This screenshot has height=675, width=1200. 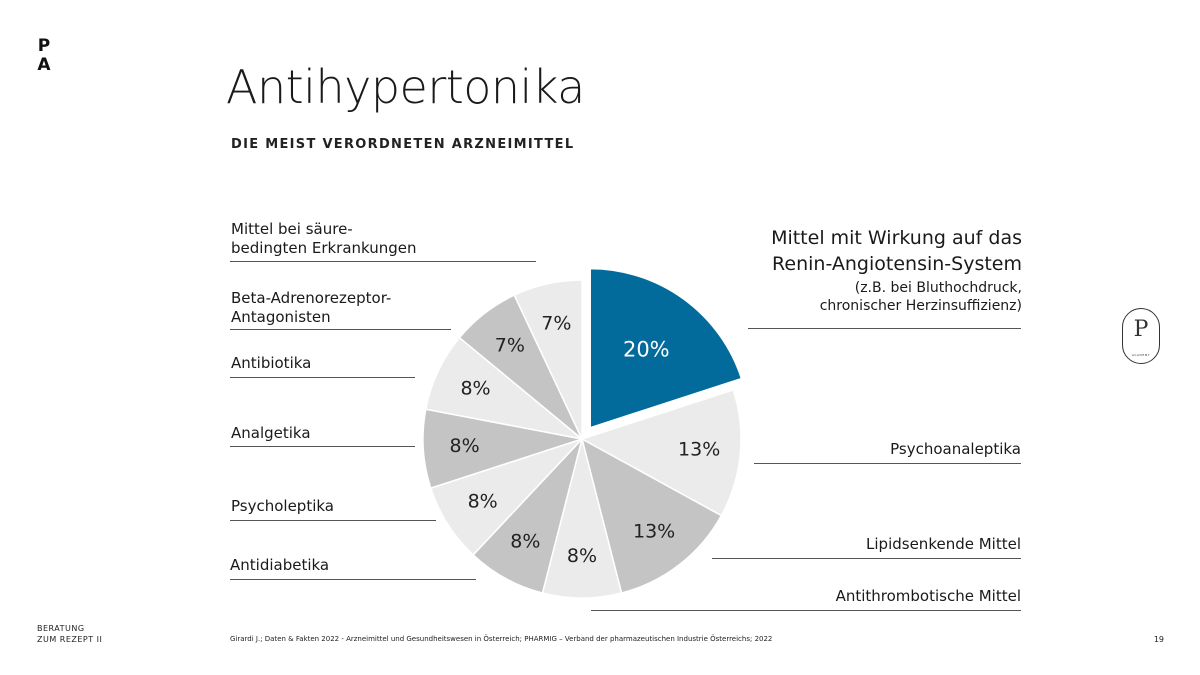 What do you see at coordinates (340, 329) in the screenshot?
I see `leader-line-betablocker` at bounding box center [340, 329].